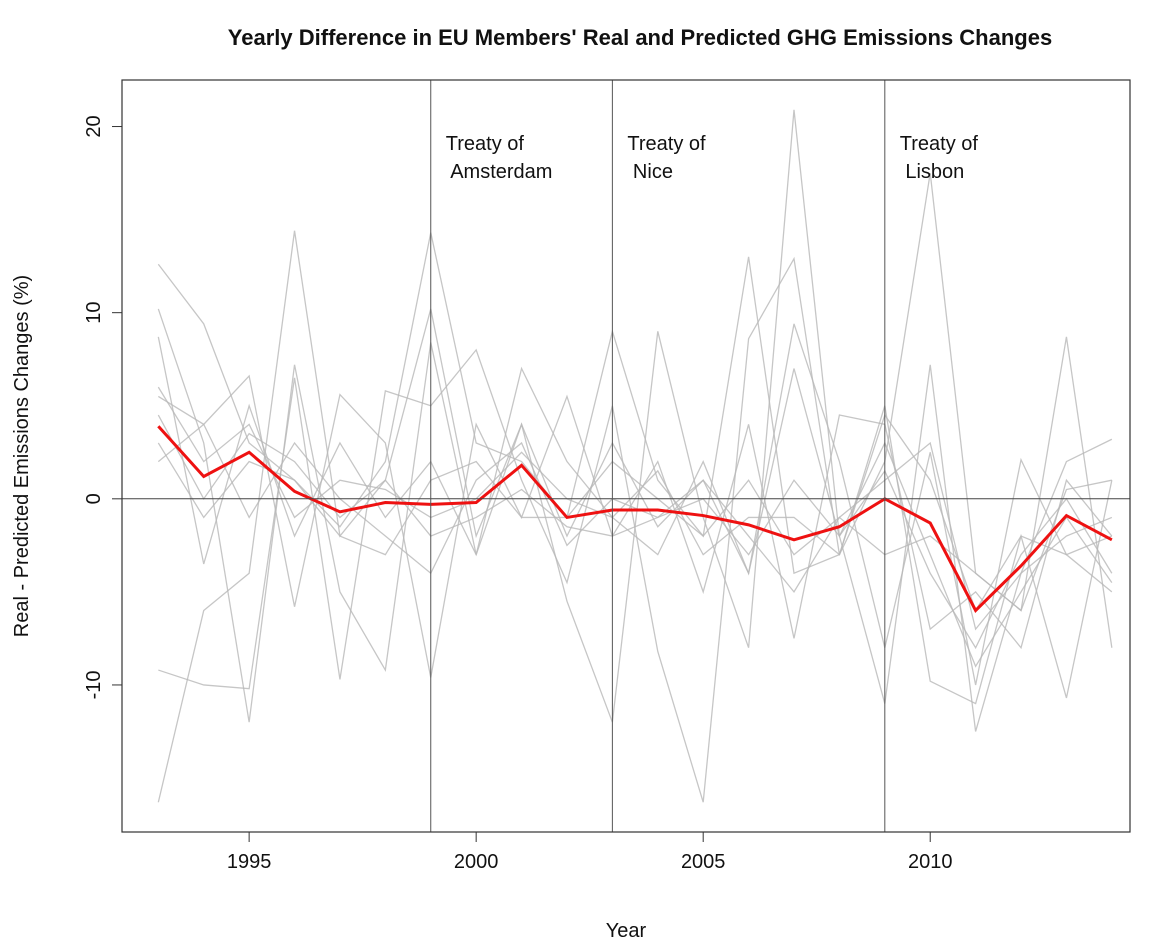 This screenshot has height=947, width=1173. I want to click on x-tick-label: 2010, so click(930, 862).